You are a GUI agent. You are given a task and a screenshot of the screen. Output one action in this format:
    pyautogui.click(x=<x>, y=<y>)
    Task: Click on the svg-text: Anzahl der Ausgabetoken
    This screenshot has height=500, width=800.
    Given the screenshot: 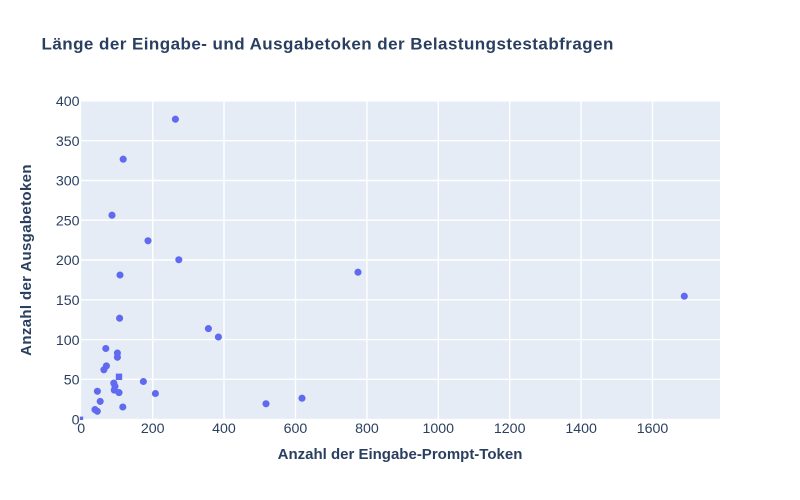 What is the action you would take?
    pyautogui.click(x=26, y=260)
    